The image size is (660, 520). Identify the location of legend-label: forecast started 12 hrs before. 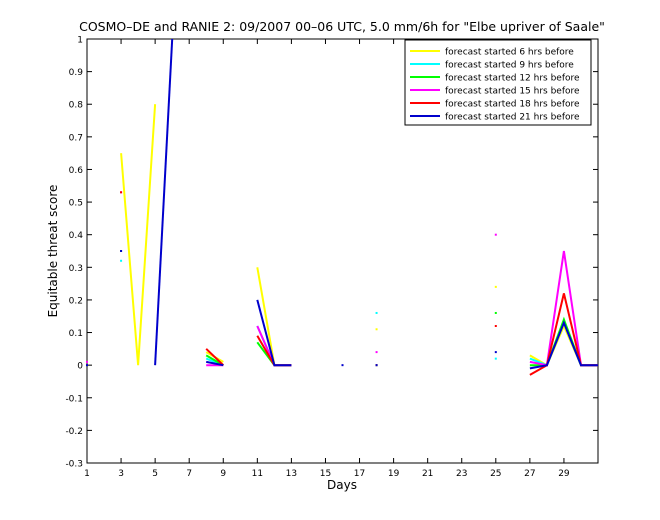
(512, 79).